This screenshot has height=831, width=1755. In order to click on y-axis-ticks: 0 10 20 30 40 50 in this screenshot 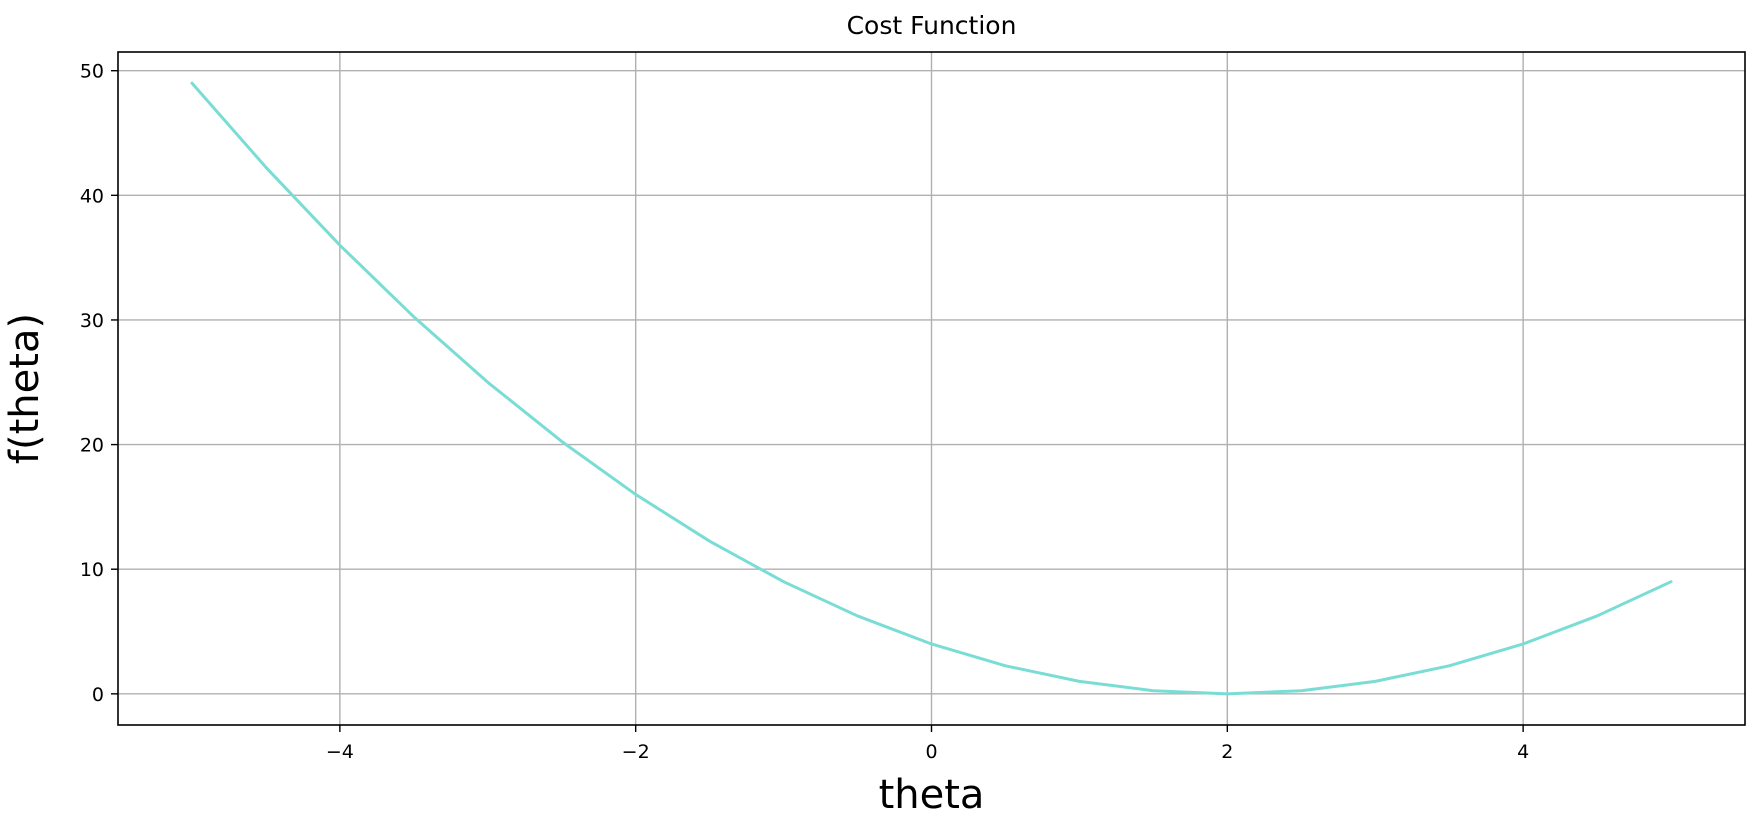, I will do `click(99, 383)`.